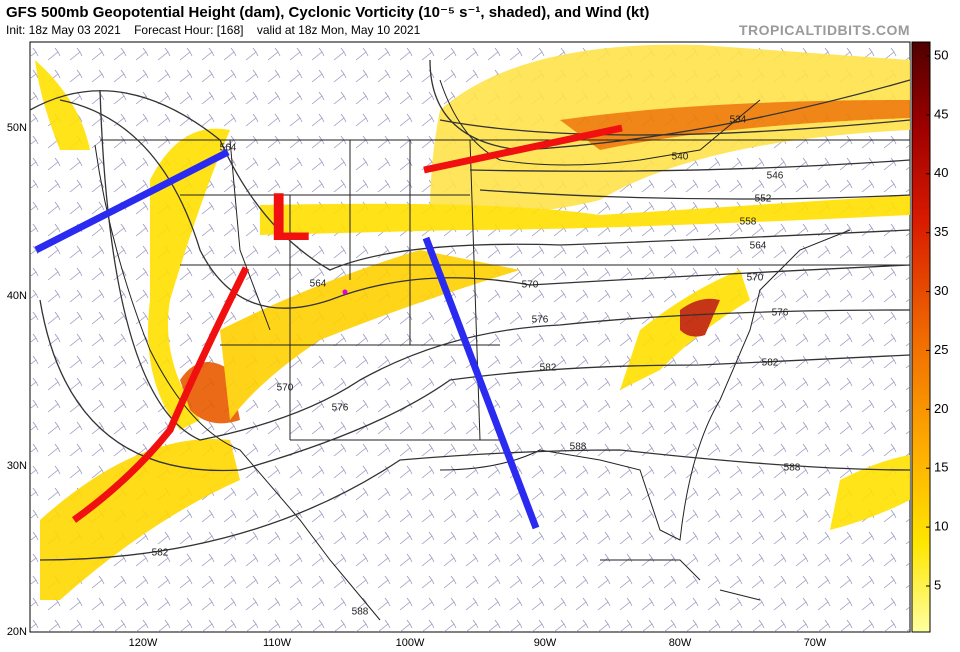 The image size is (960, 652). Describe the element at coordinates (277, 643) in the screenshot. I see `longitude-label: 110W` at that location.